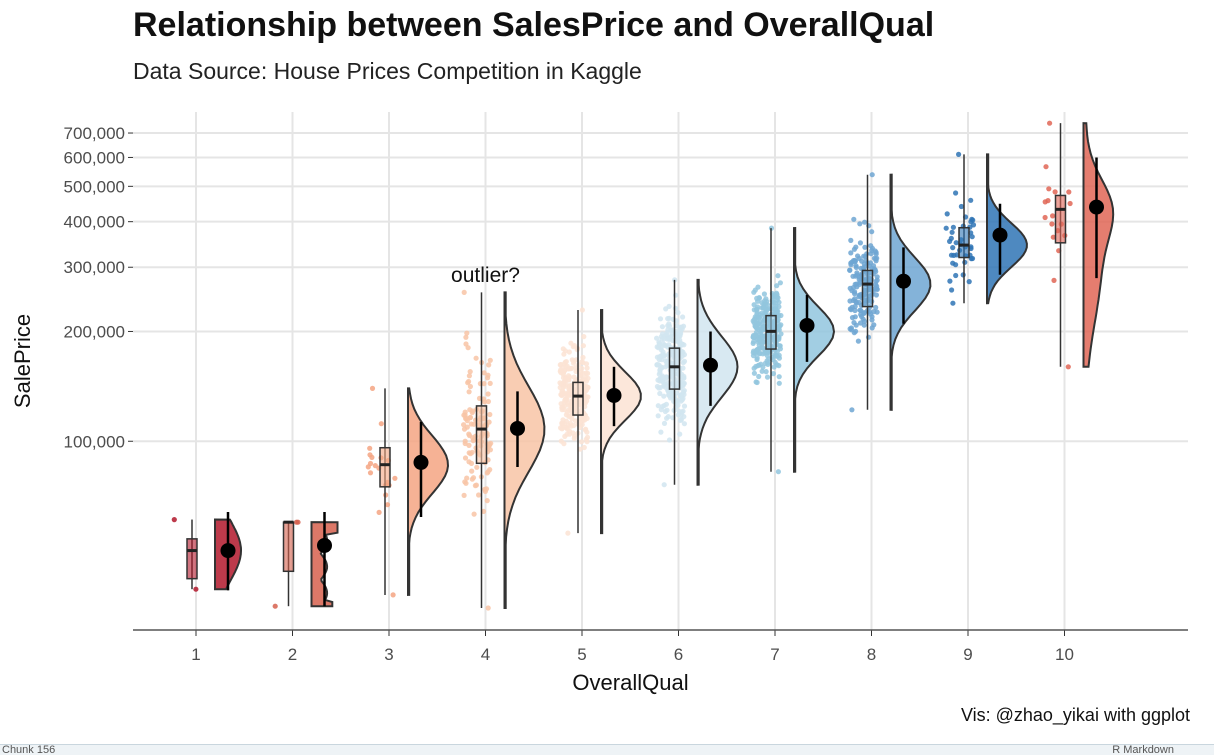 This screenshot has height=755, width=1214. Describe the element at coordinates (967, 654) in the screenshot. I see `x-tick-label: 9` at that location.